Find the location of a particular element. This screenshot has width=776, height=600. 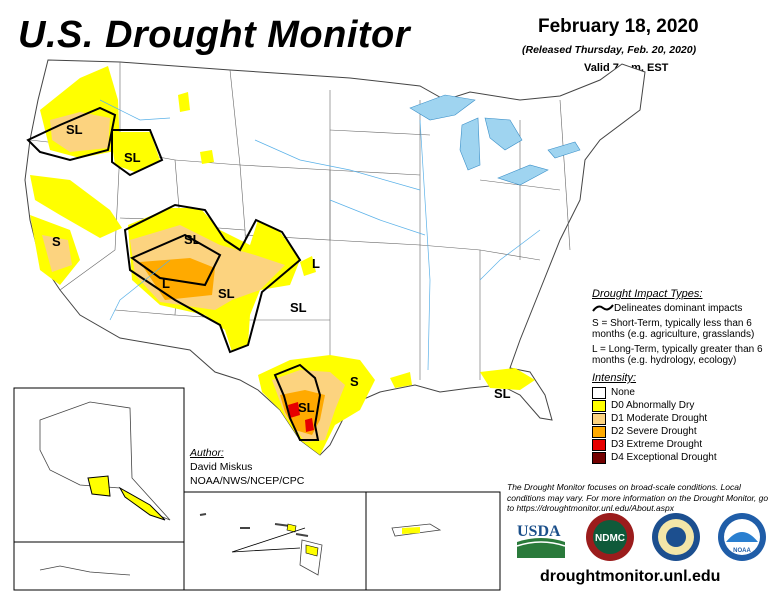

usda-logo: USDA is located at coordinates (541, 540).